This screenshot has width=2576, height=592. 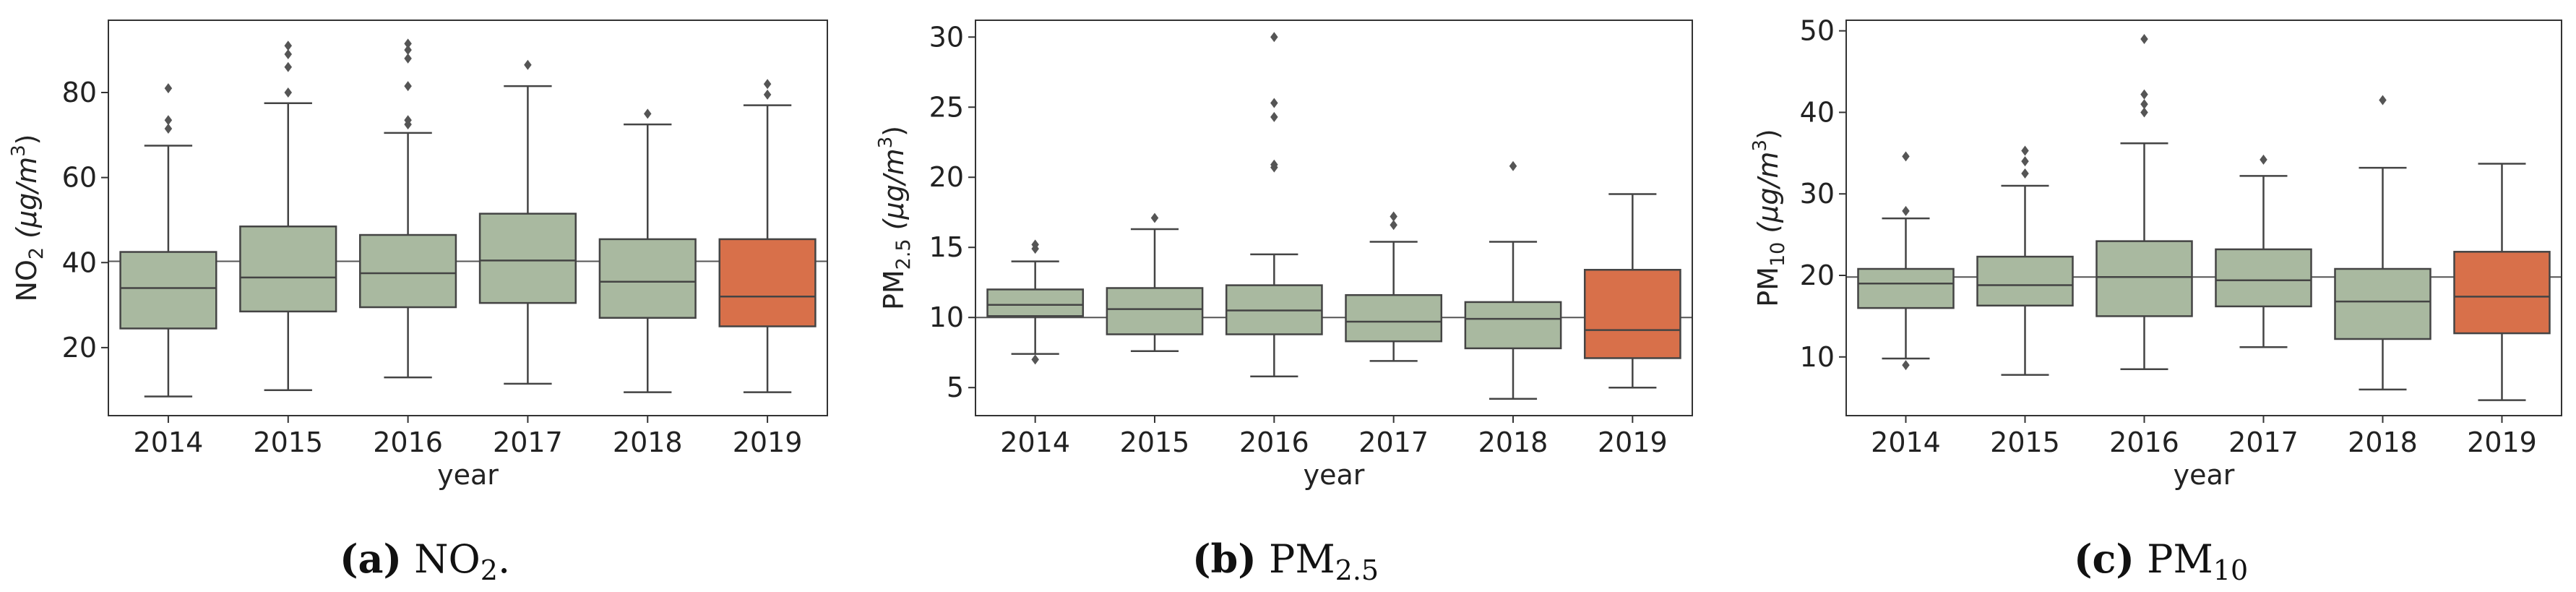 I want to click on y-tick-label: 60, so click(x=79, y=178).